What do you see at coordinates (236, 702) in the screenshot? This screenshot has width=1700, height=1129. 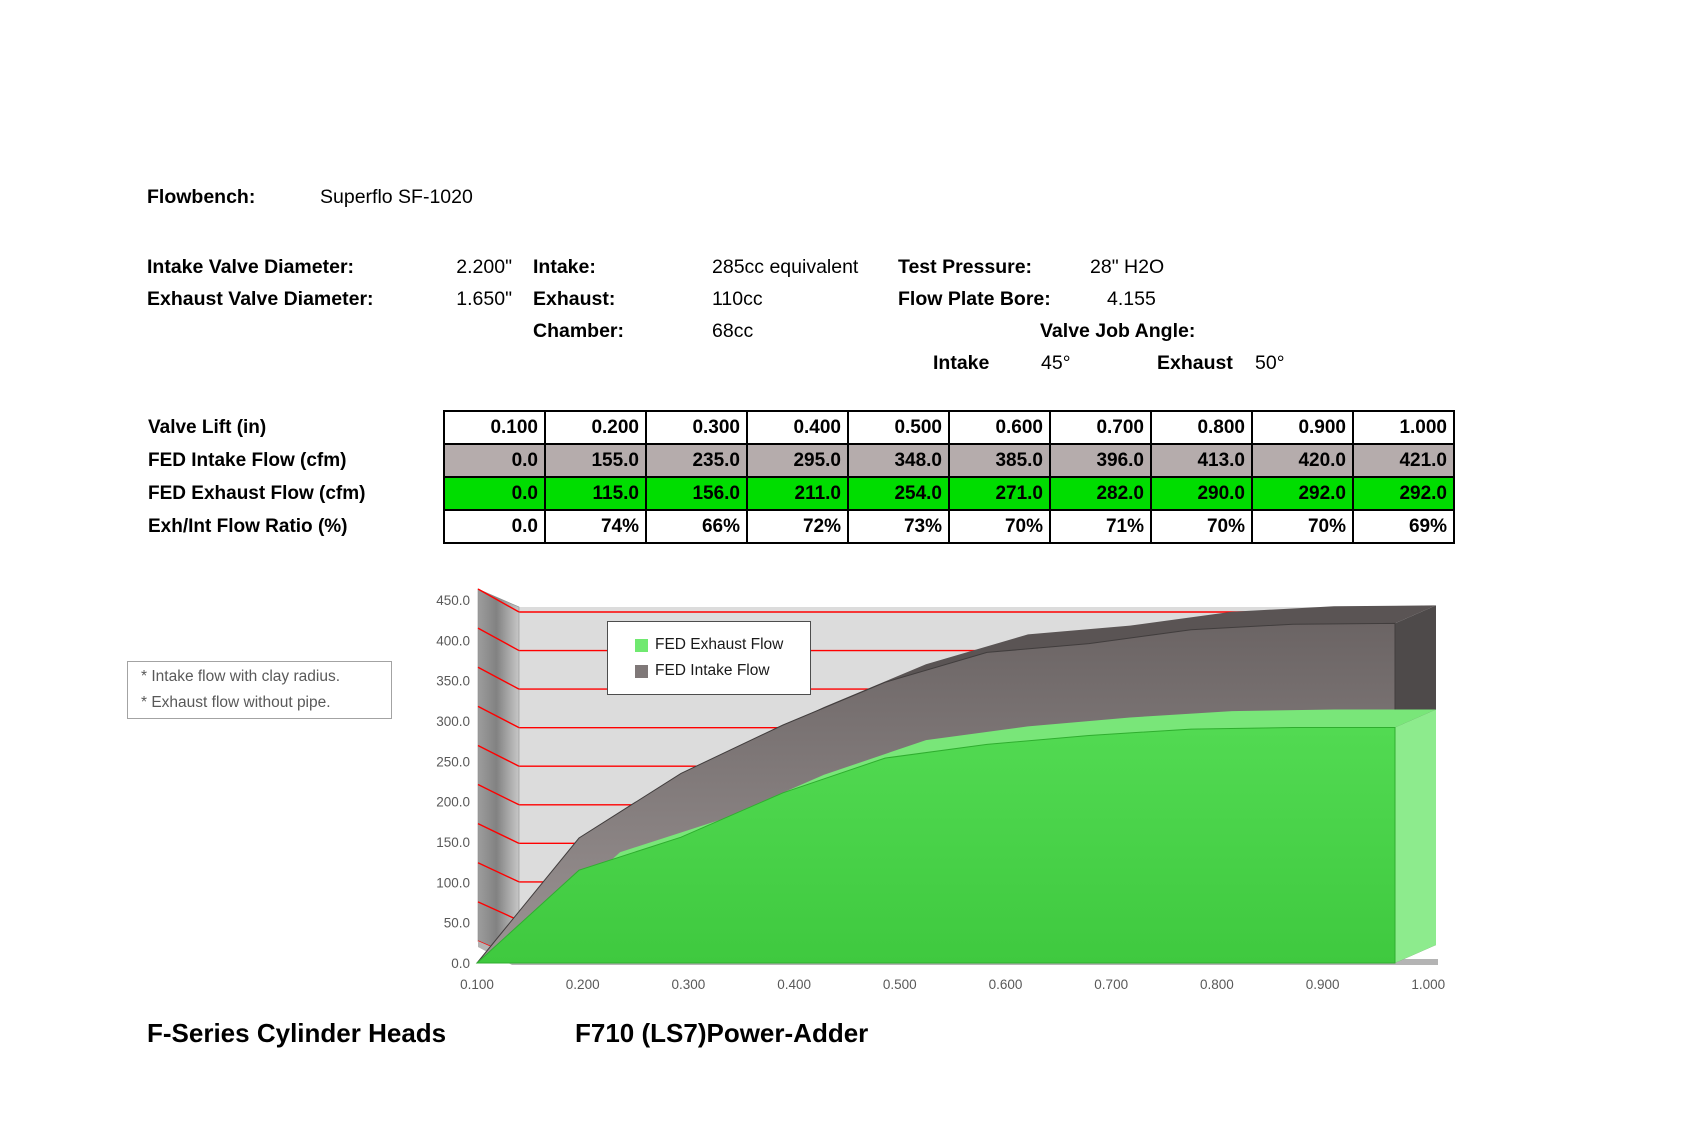 I see `note-line-2: * Exhaust flow without pipe.` at bounding box center [236, 702].